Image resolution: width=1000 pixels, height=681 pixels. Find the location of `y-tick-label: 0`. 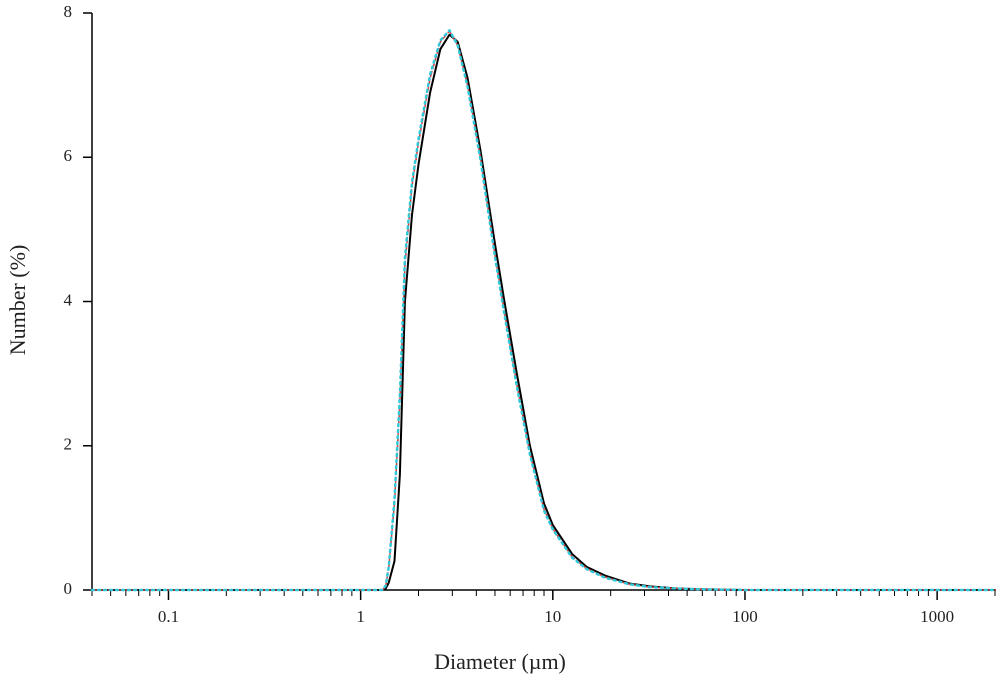

y-tick-label: 0 is located at coordinates (68, 588).